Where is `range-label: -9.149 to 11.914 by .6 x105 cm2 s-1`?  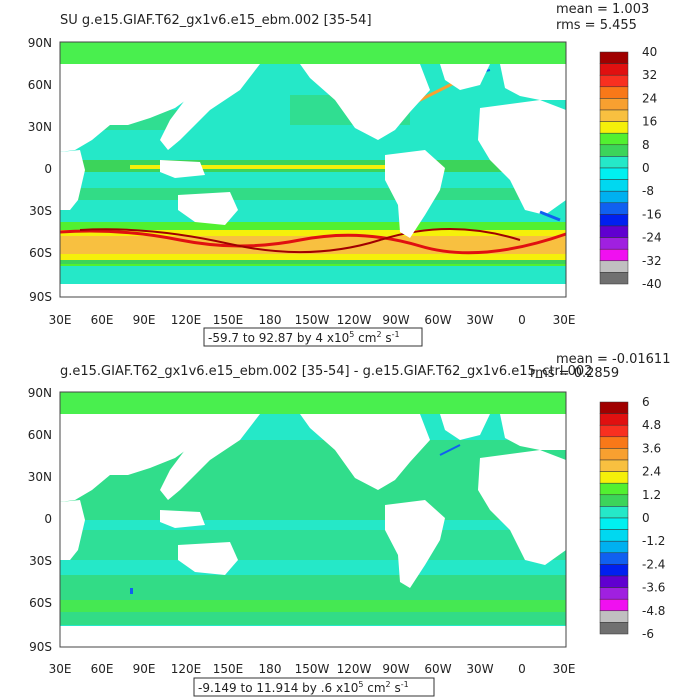 range-label: -9.149 to 11.914 by .6 x105 cm2 s-1 is located at coordinates (303, 687).